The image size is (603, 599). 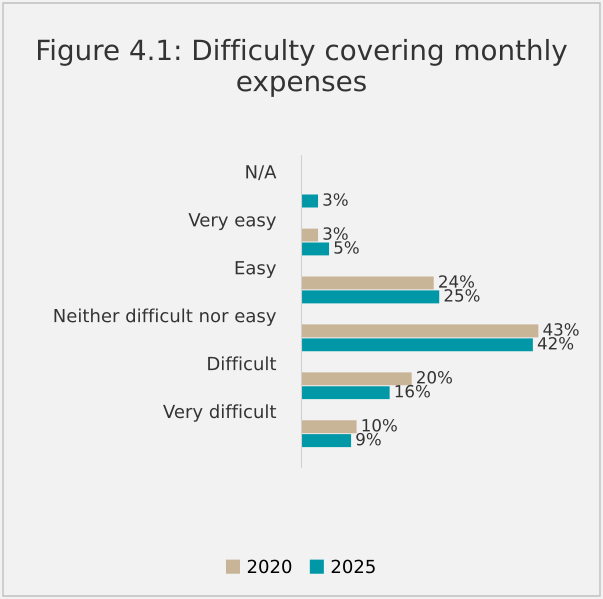 I want to click on y-tick-label: N/A, so click(x=261, y=172).